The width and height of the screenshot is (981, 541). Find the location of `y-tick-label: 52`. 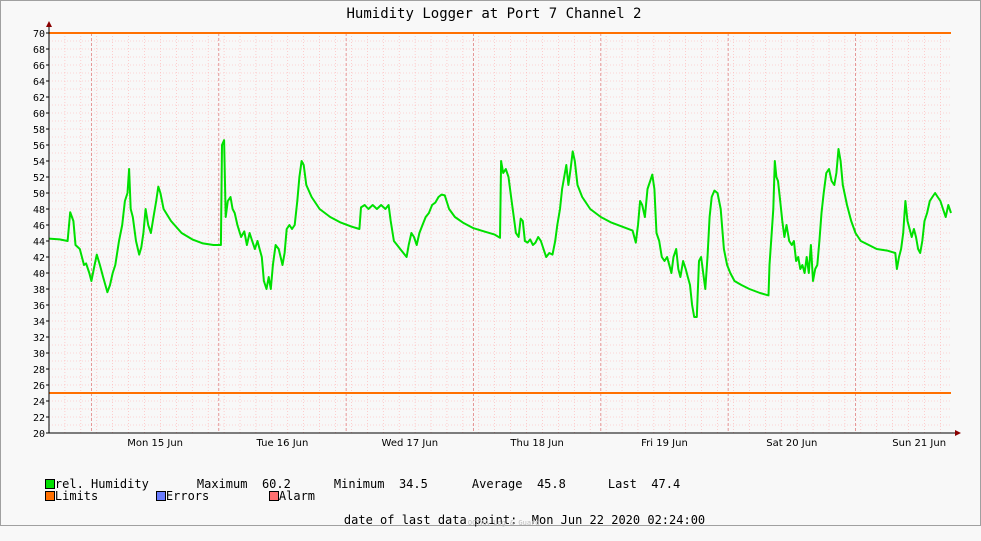

y-tick-label: 52 is located at coordinates (39, 178).